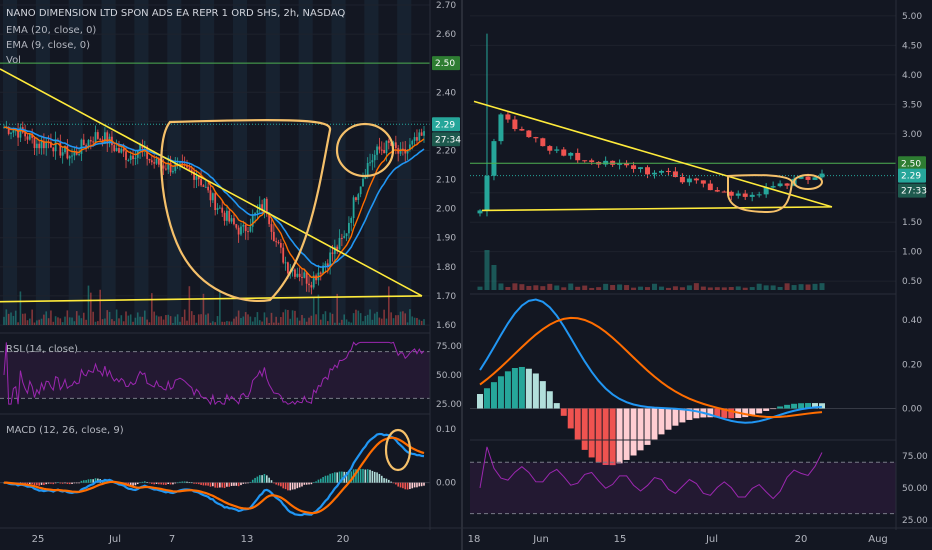  Describe the element at coordinates (48, 45) in the screenshot. I see `legend-ema9: EMA (9, close, 0)` at that location.